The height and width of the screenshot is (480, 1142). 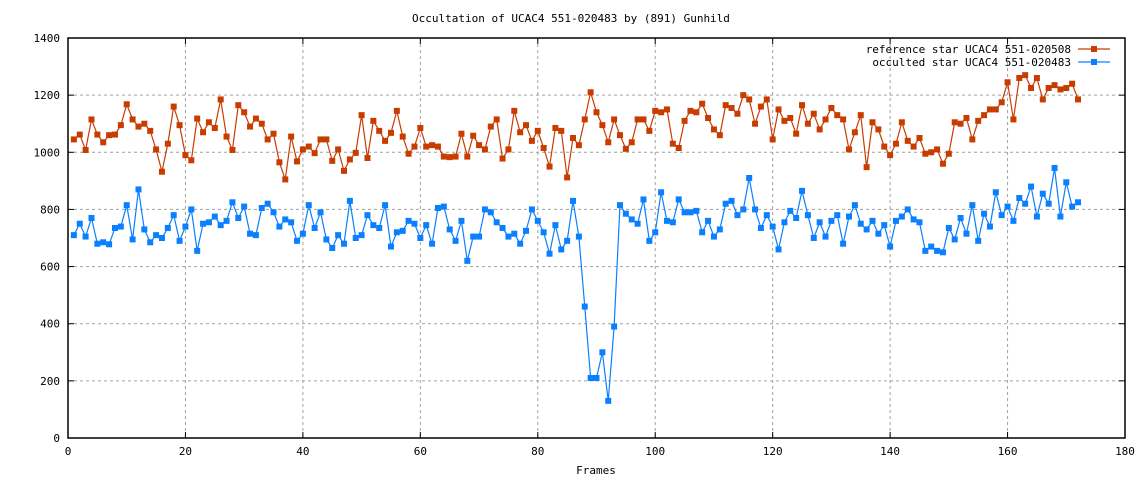 What do you see at coordinates (1094, 62) in the screenshot?
I see `legend-marker` at bounding box center [1094, 62].